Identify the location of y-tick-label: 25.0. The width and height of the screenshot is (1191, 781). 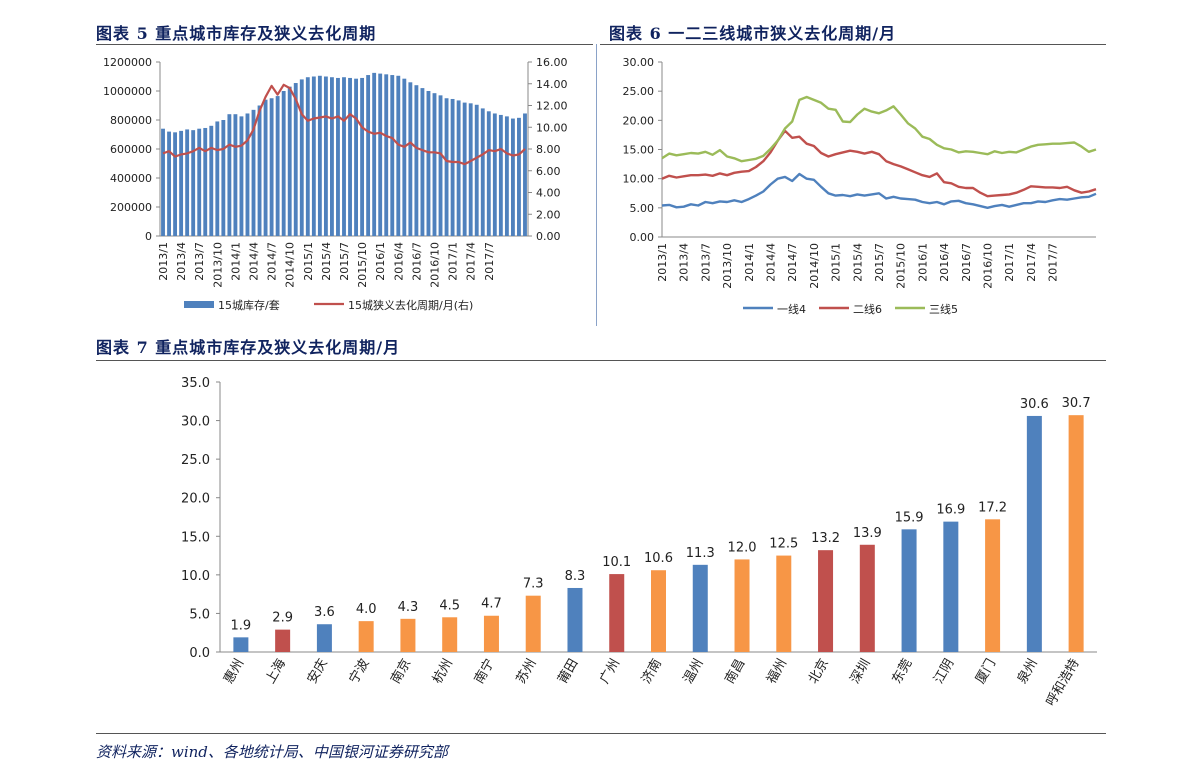
(195, 460).